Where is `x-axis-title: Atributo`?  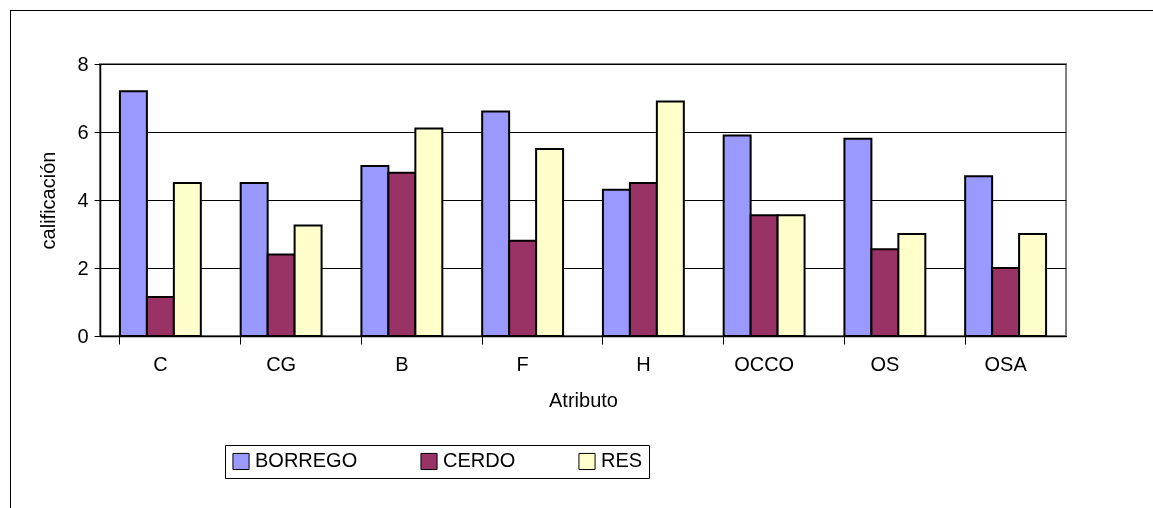
x-axis-title: Atributo is located at coordinates (583, 399).